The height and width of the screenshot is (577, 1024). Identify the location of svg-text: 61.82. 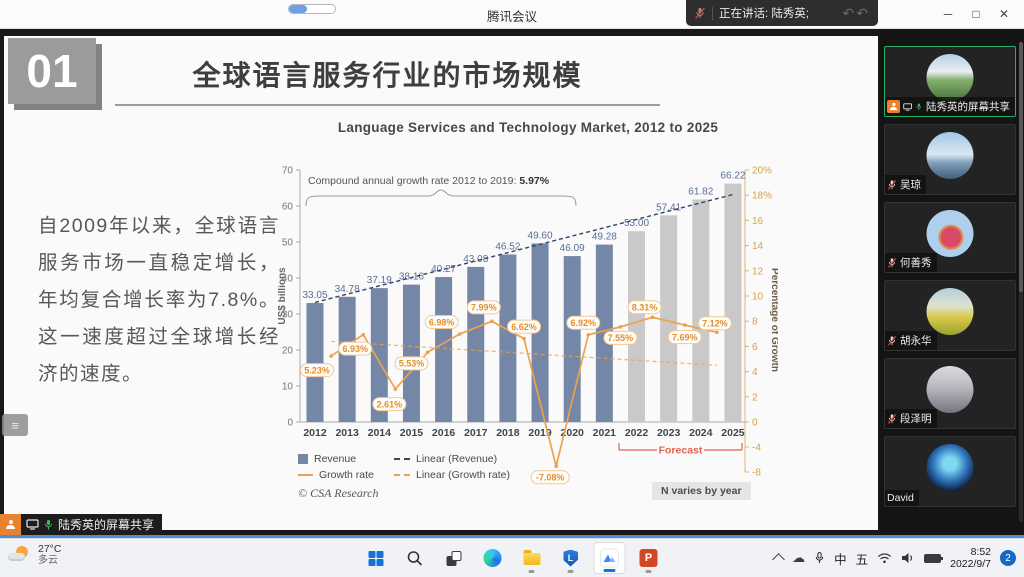
(700, 191).